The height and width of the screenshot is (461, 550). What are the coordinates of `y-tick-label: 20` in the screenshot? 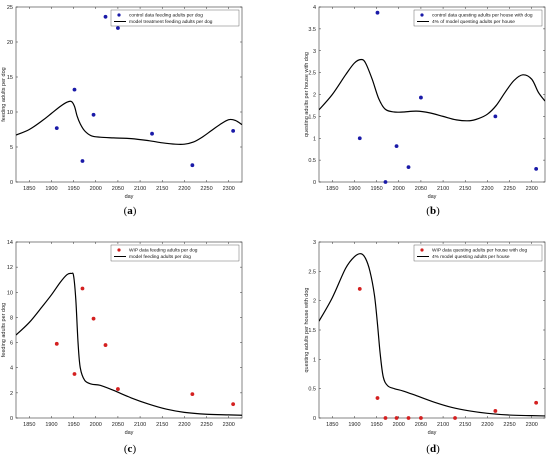 It's located at (10, 43).